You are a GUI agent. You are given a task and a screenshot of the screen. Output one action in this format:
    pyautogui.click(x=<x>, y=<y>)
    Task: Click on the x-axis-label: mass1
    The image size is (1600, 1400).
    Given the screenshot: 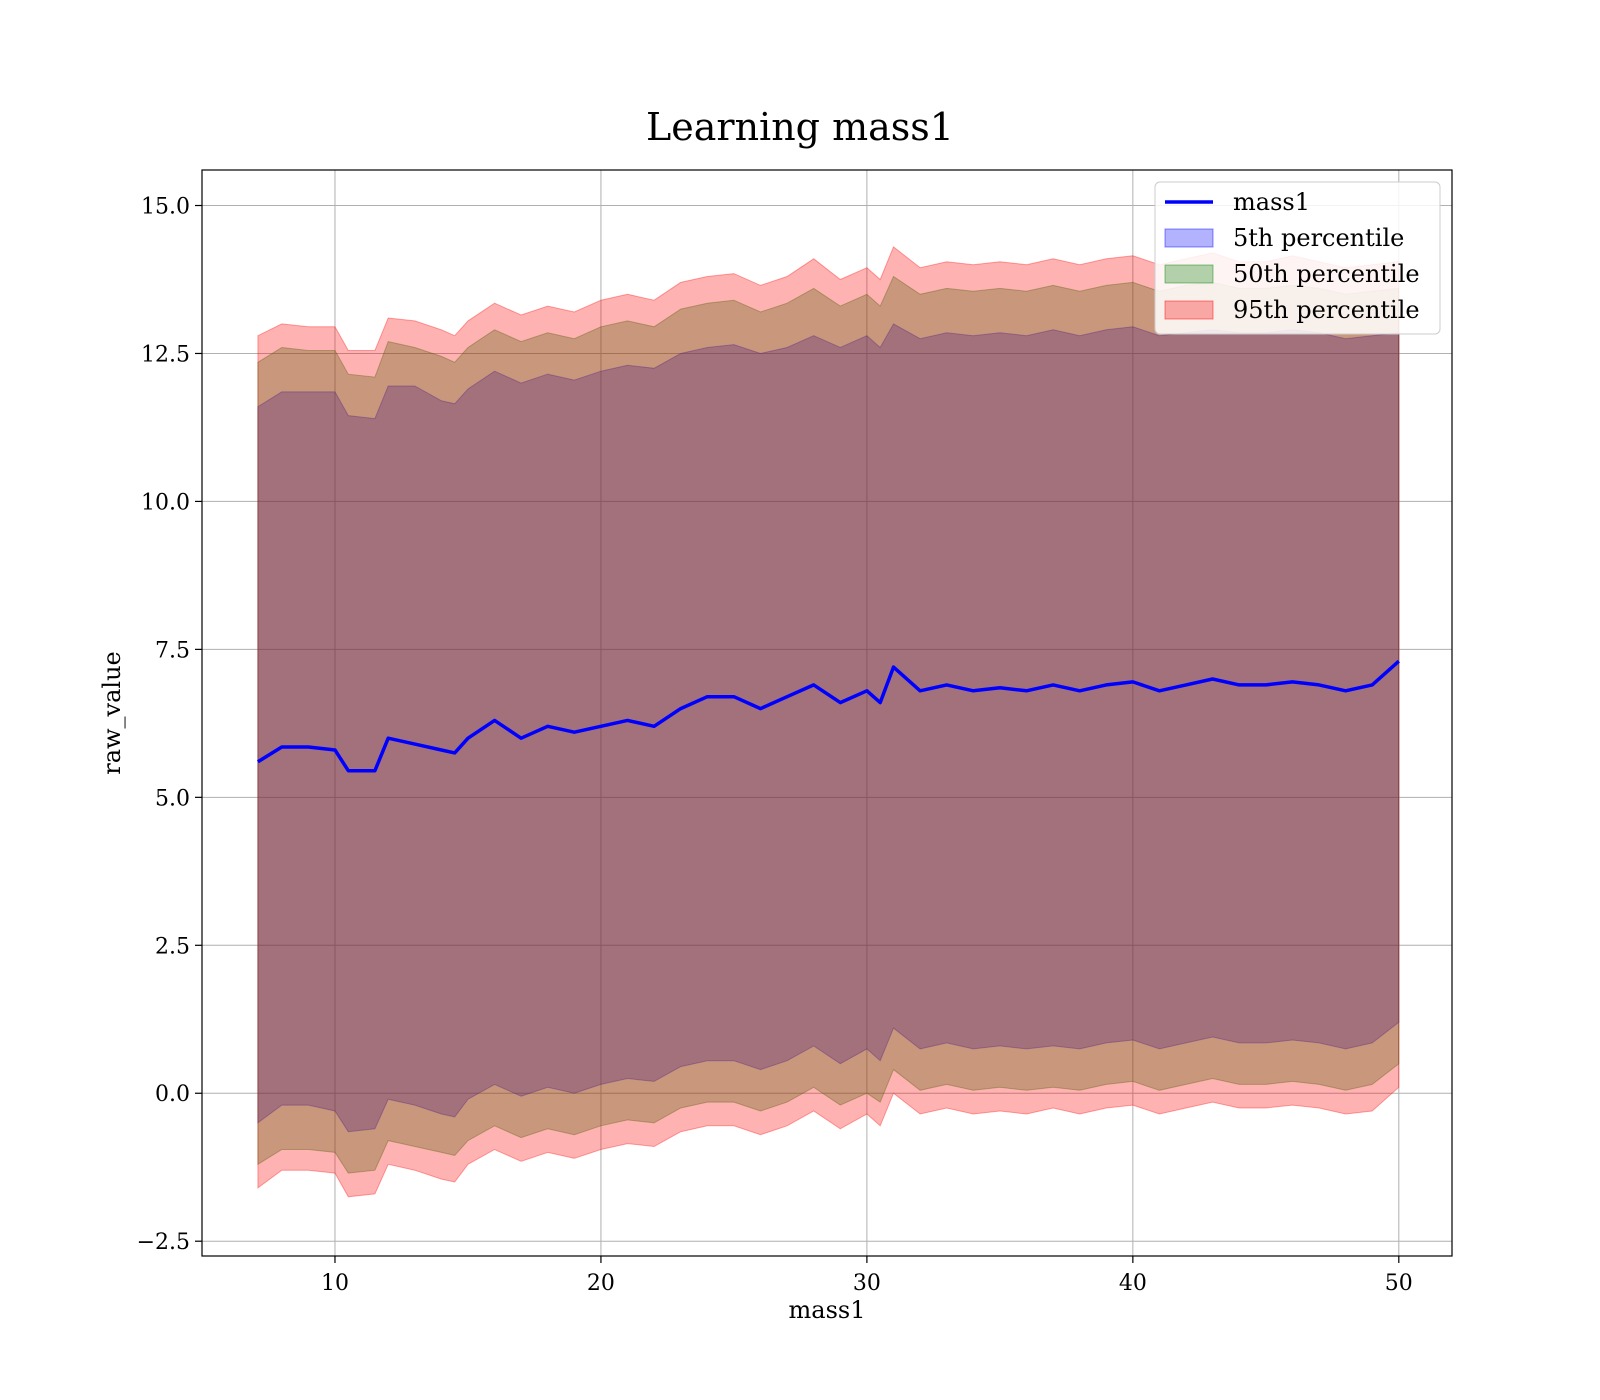 What is the action you would take?
    pyautogui.click(x=827, y=1310)
    